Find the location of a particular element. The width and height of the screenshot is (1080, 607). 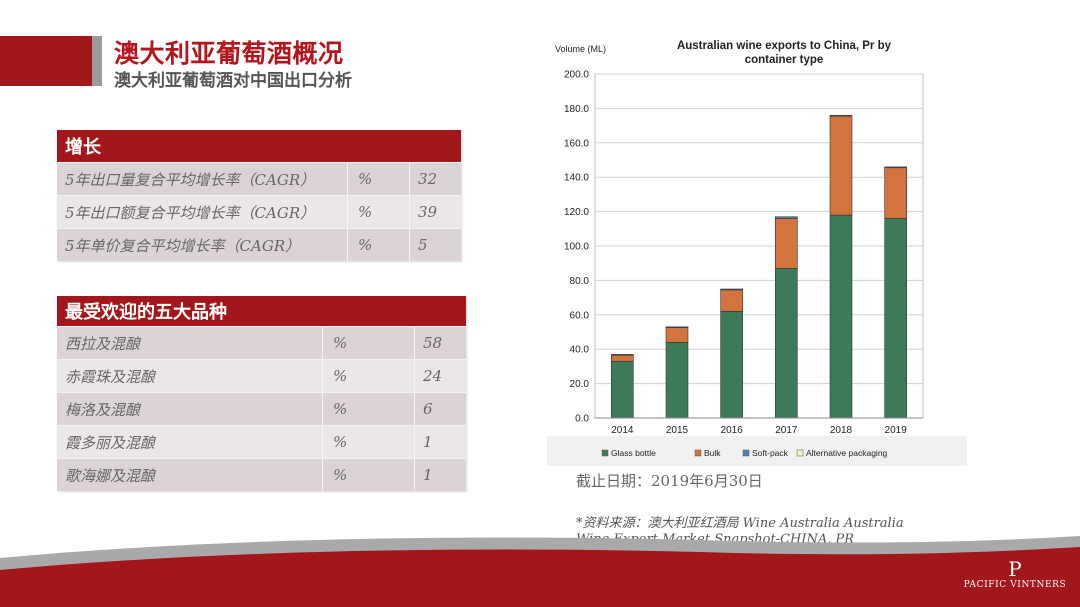

cutoff-date-note: 截止日期：2019年6月30日 is located at coordinates (669, 481).